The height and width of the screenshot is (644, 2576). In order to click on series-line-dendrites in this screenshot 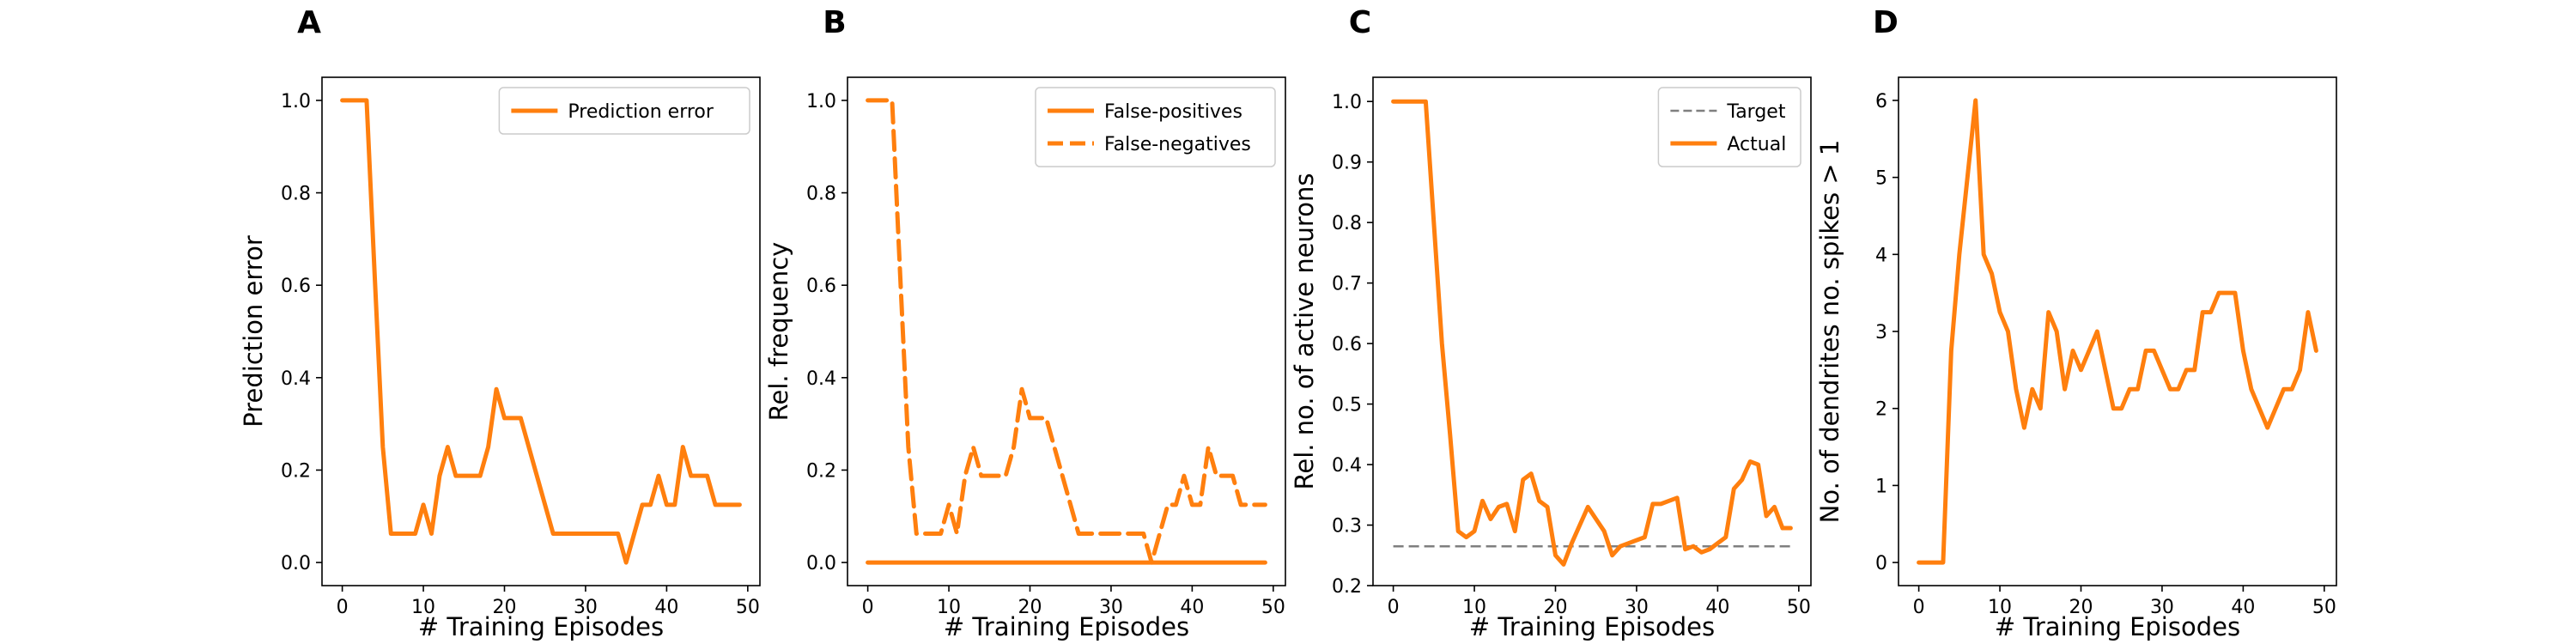, I will do `click(2118, 332)`.